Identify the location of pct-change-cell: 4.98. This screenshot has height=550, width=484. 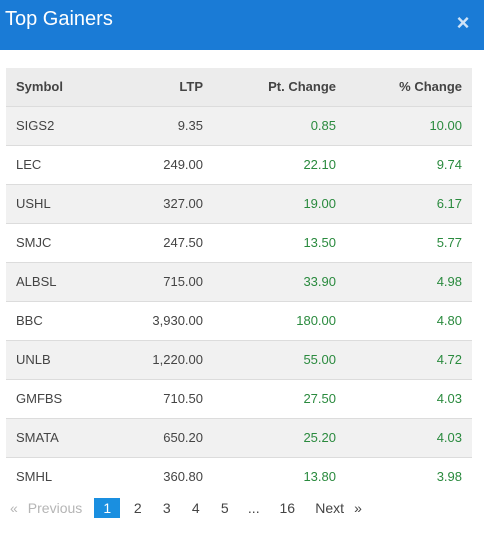
(449, 281).